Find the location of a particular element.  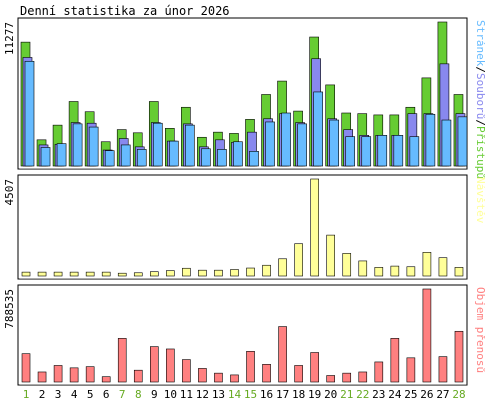

day-label: 14 is located at coordinates (235, 394).